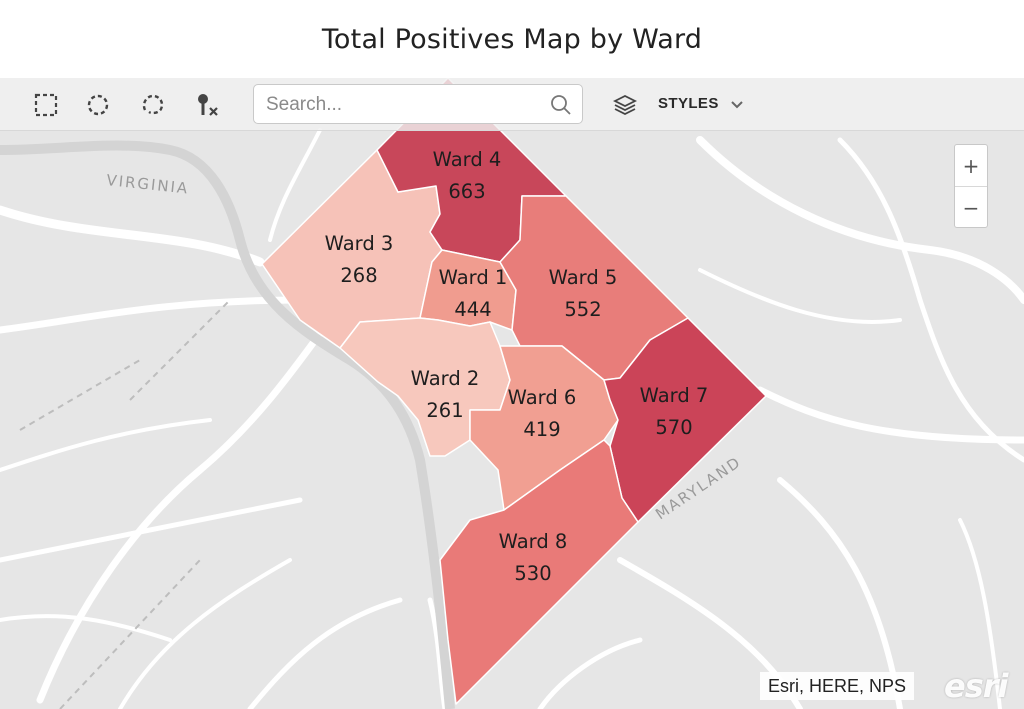 This screenshot has height=709, width=1024. I want to click on rectangle-select-tool, so click(46, 105).